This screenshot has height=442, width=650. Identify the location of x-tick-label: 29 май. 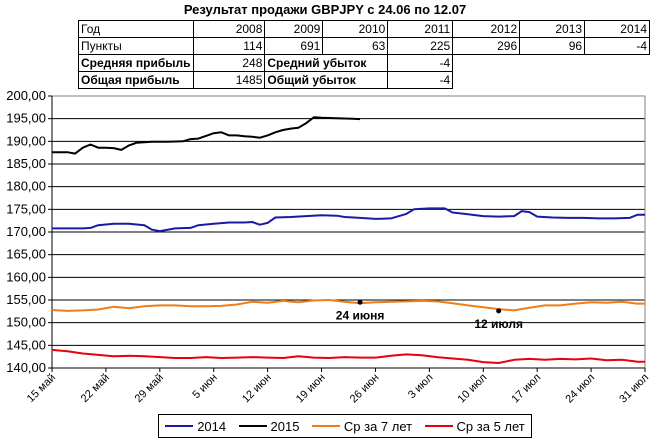
(149, 388).